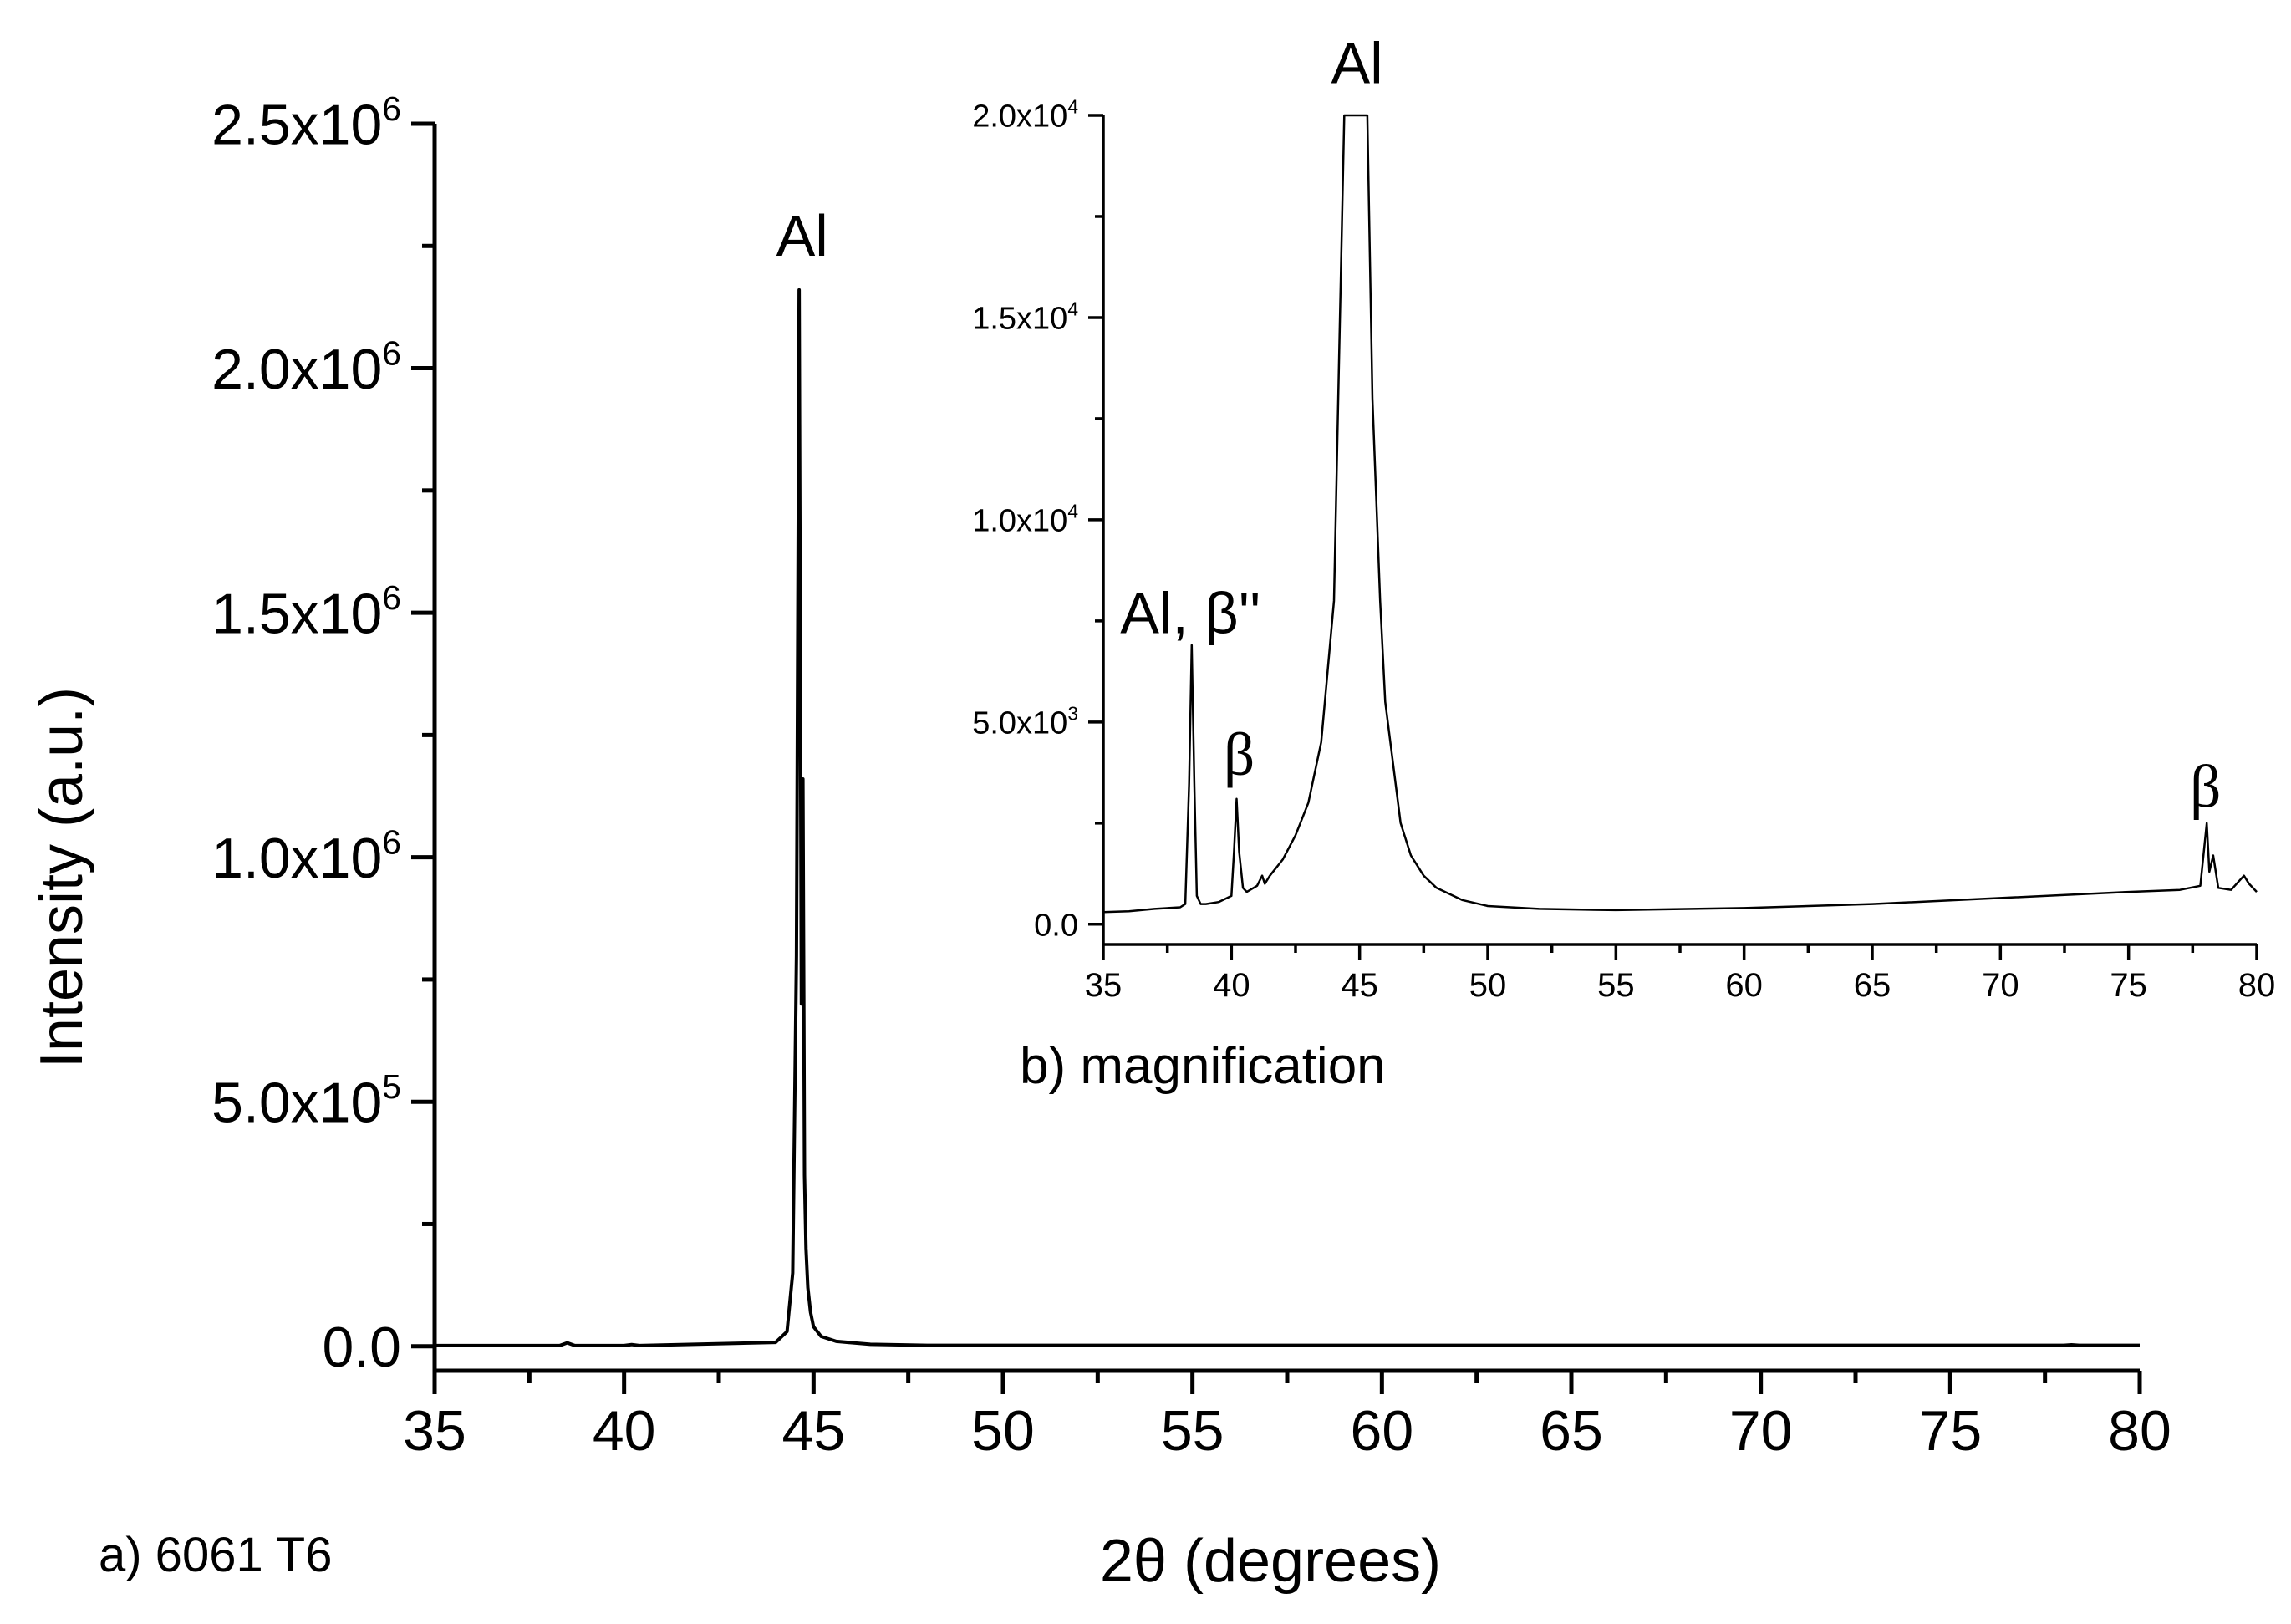  I want to click on inset-x-tick-label: 55, so click(1616, 985).